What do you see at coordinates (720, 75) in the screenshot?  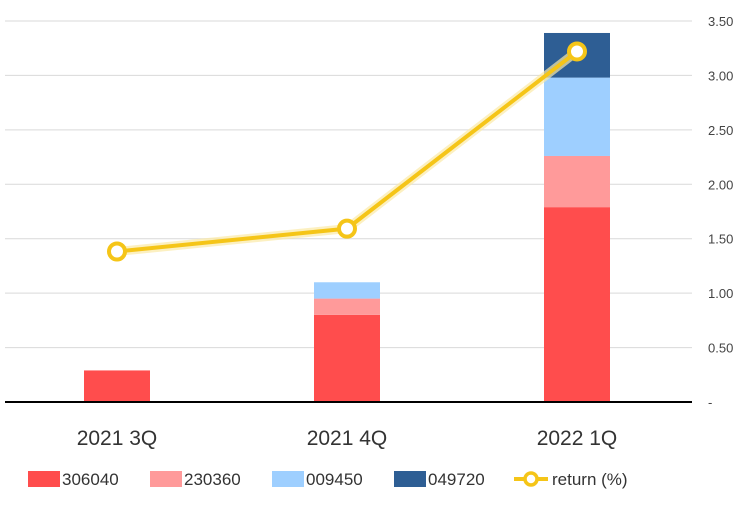 I see `y-tick-label: 3.00` at bounding box center [720, 75].